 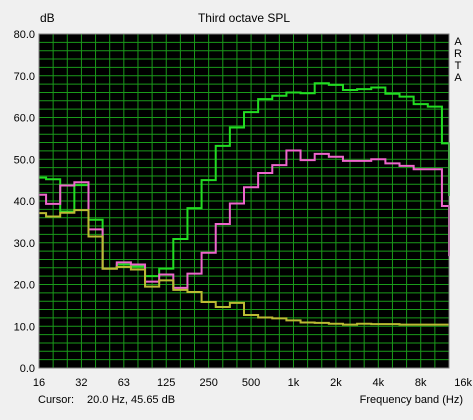 What do you see at coordinates (47, 18) in the screenshot?
I see `y-axis-label: dB` at bounding box center [47, 18].